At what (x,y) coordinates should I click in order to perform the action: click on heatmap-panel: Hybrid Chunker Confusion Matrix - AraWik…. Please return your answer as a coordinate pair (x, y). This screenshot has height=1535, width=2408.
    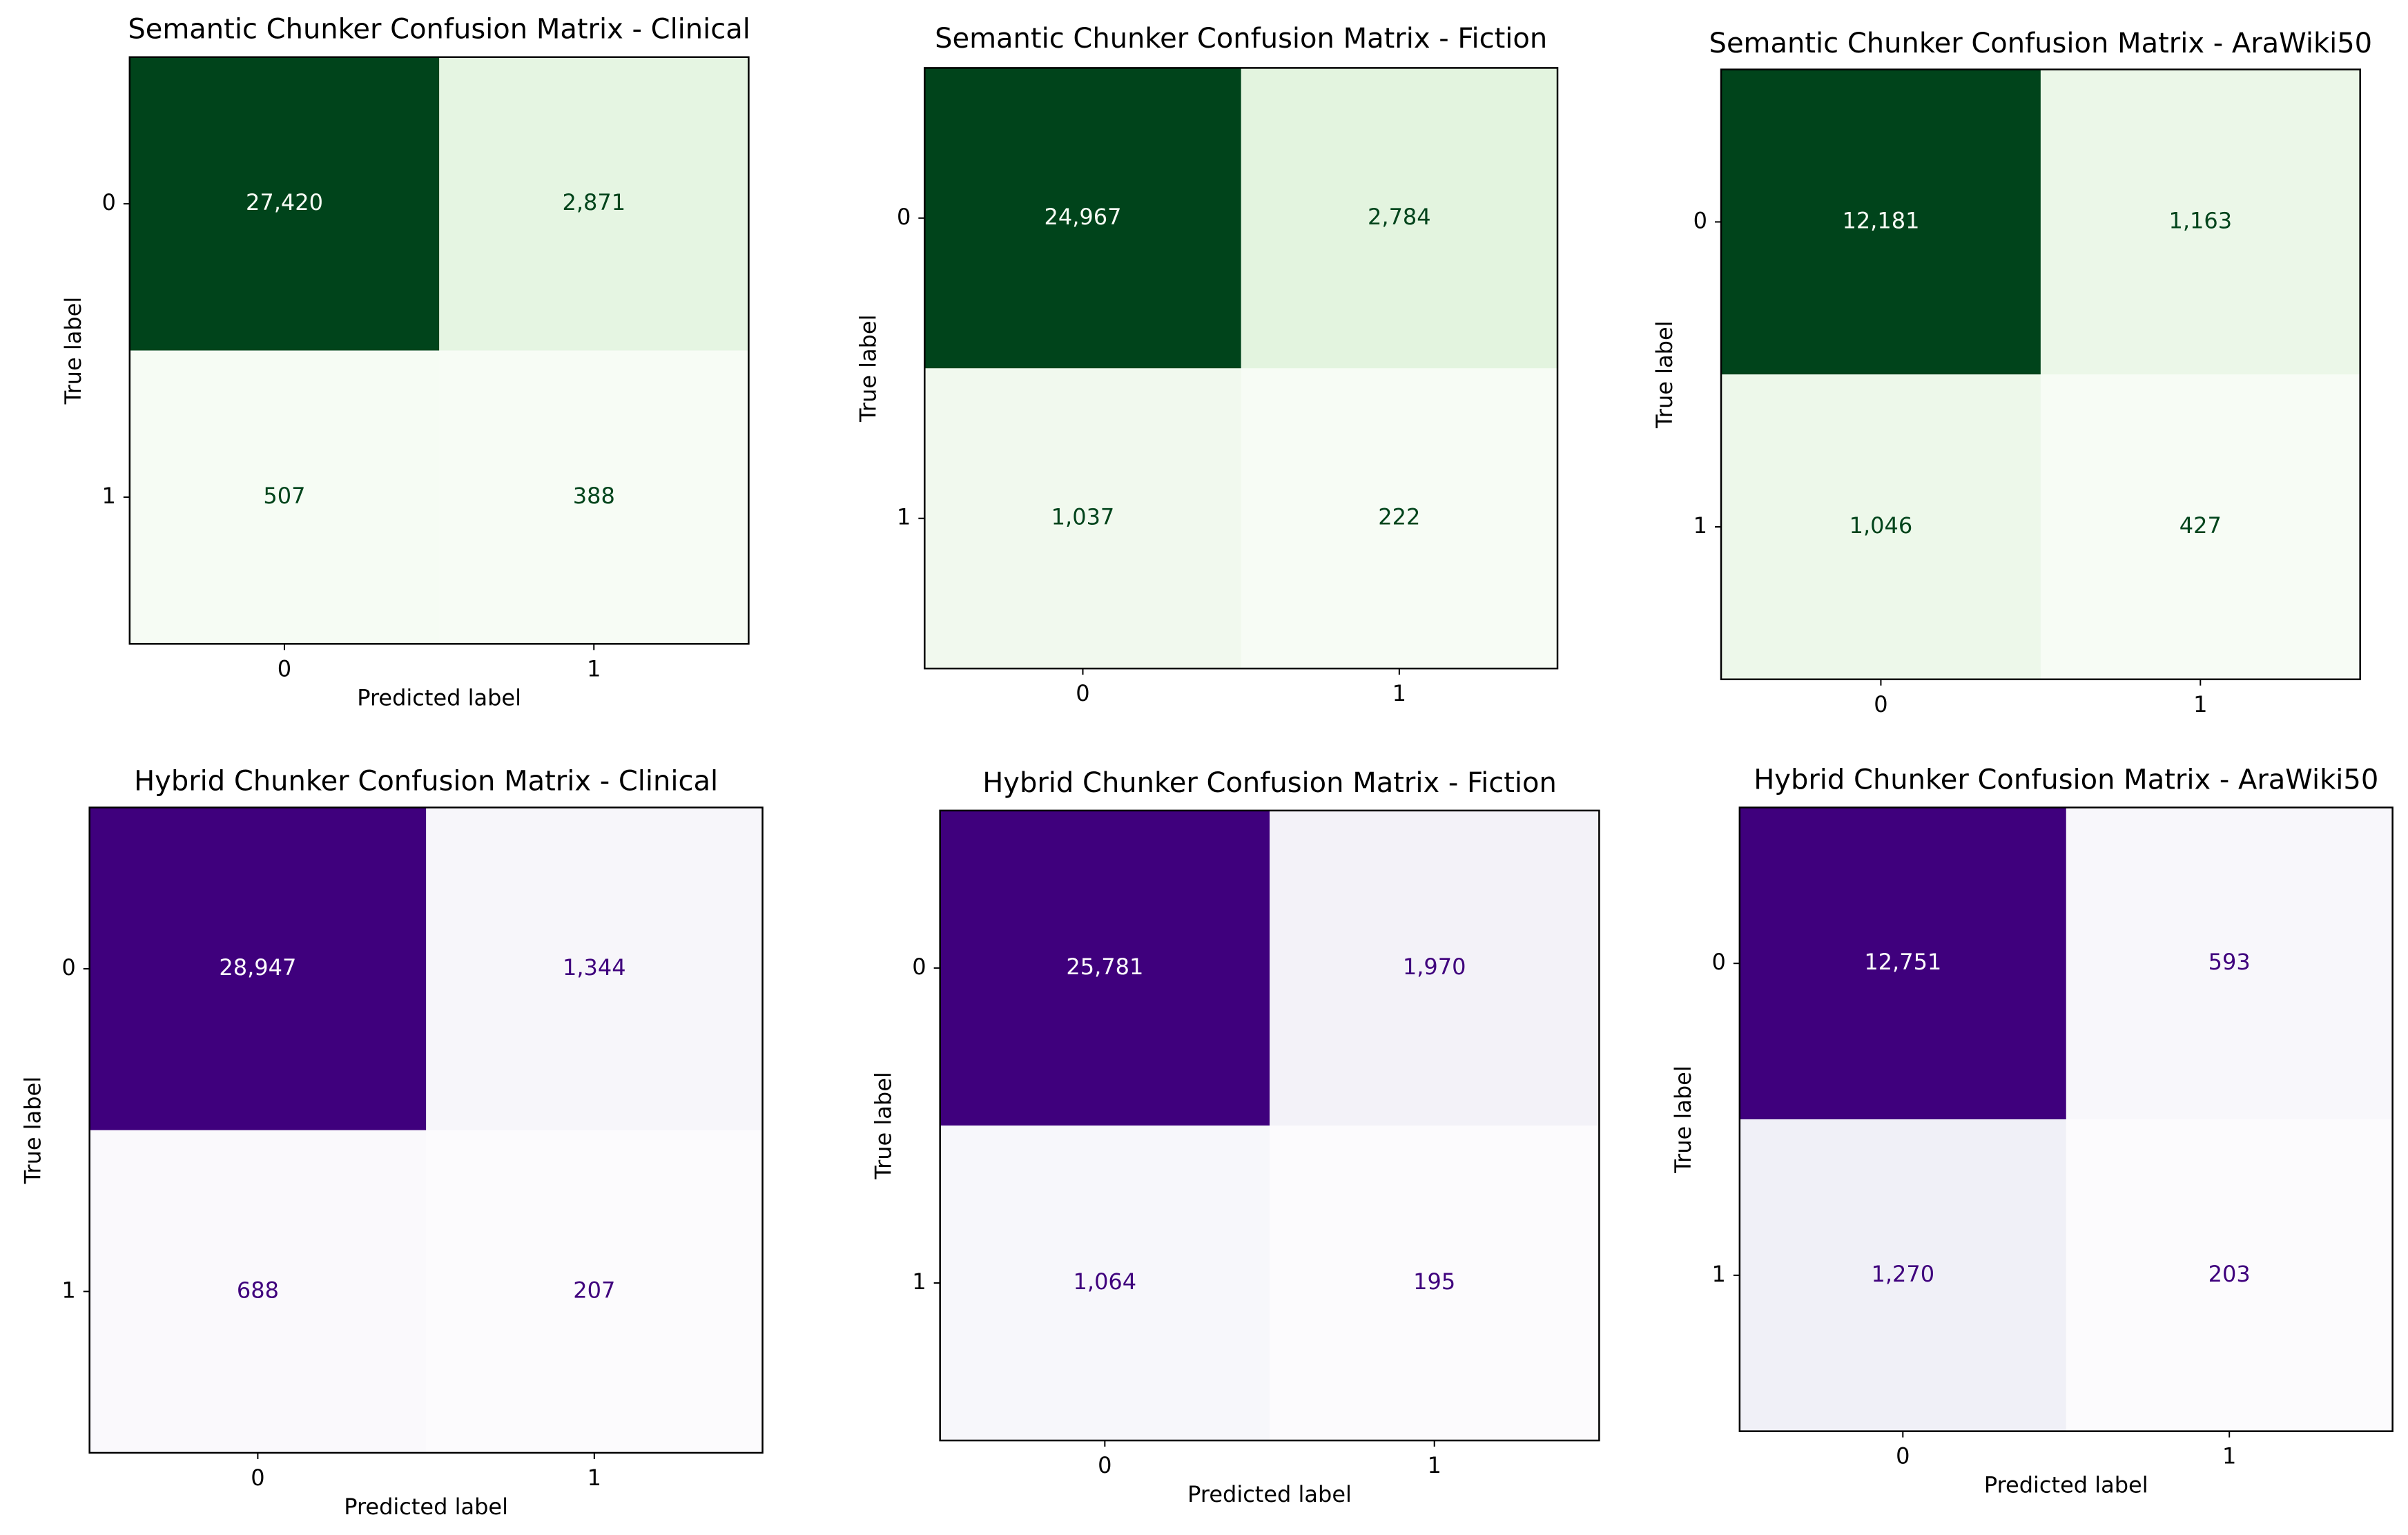
    Looking at the image, I should click on (2032, 1131).